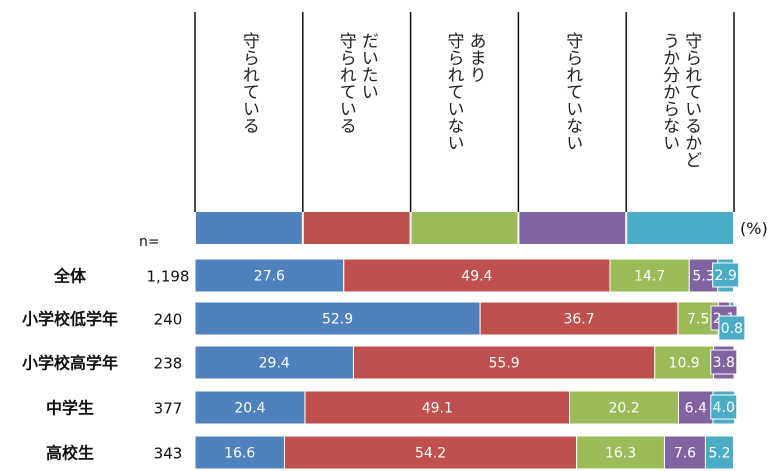 This screenshot has height=471, width=780. What do you see at coordinates (368, 66) in the screenshot?
I see `series-header-2-line-1: だいたい` at bounding box center [368, 66].